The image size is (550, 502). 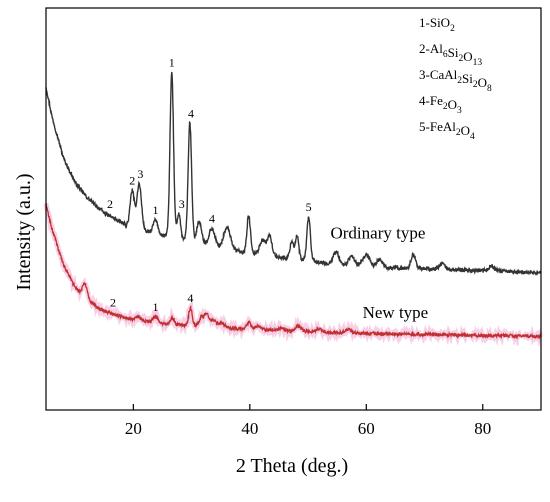 I want to click on legend-item: 3-CaAl2Si2O8, so click(x=455, y=80).